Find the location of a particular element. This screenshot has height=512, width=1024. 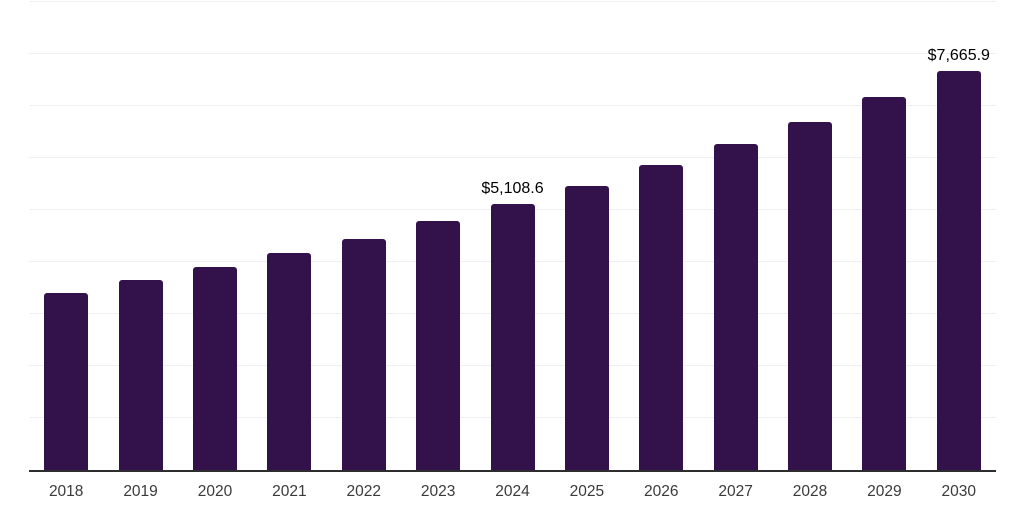

bar-value-label-2030: $7,665.9 is located at coordinates (958, 56).